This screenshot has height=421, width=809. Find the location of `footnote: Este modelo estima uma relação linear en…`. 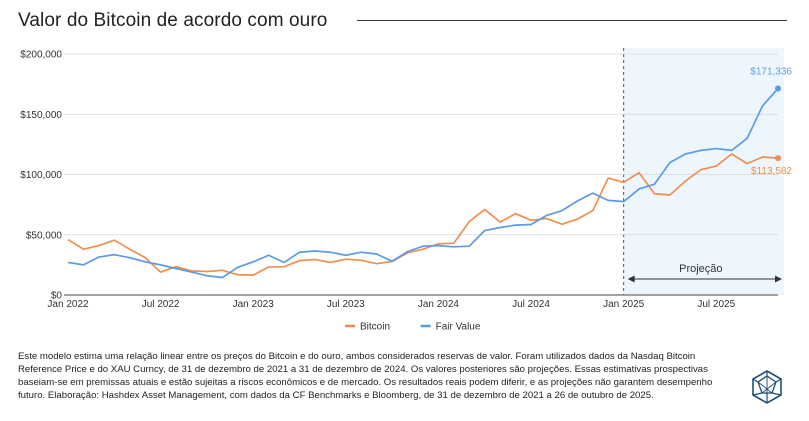

footnote: Este modelo estima uma relação linear en… is located at coordinates (365, 376).